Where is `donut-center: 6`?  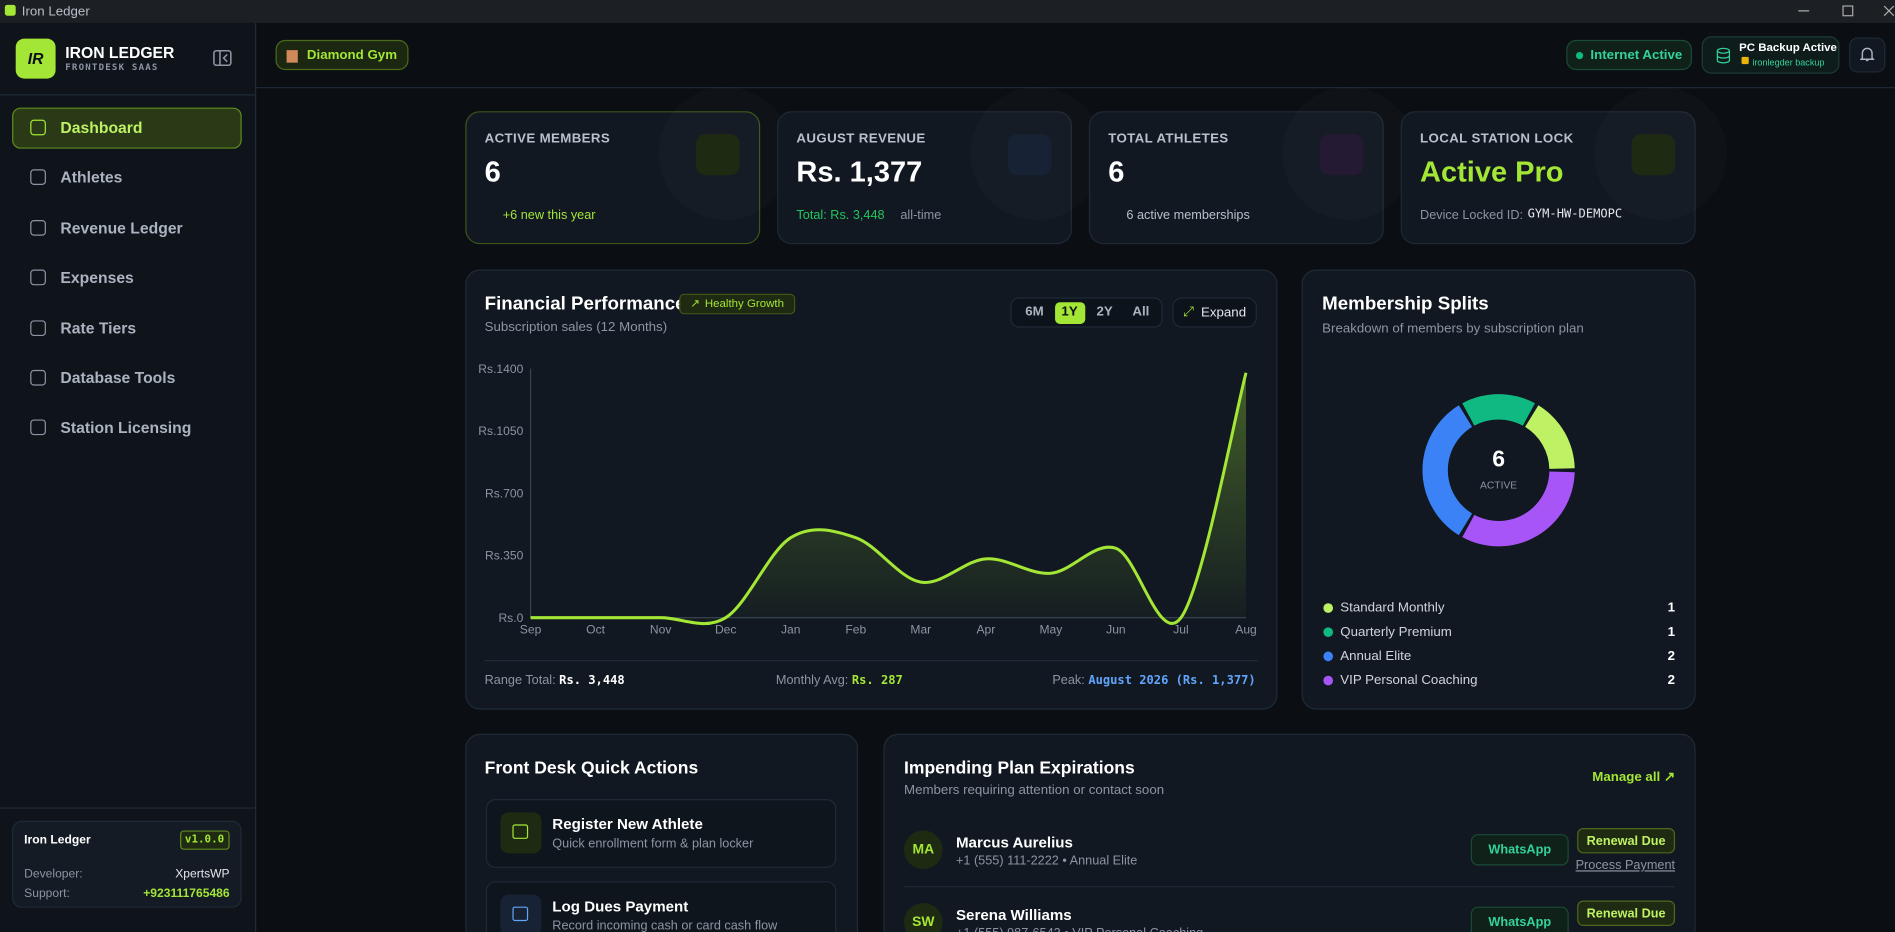
donut-center: 6 is located at coordinates (1498, 460).